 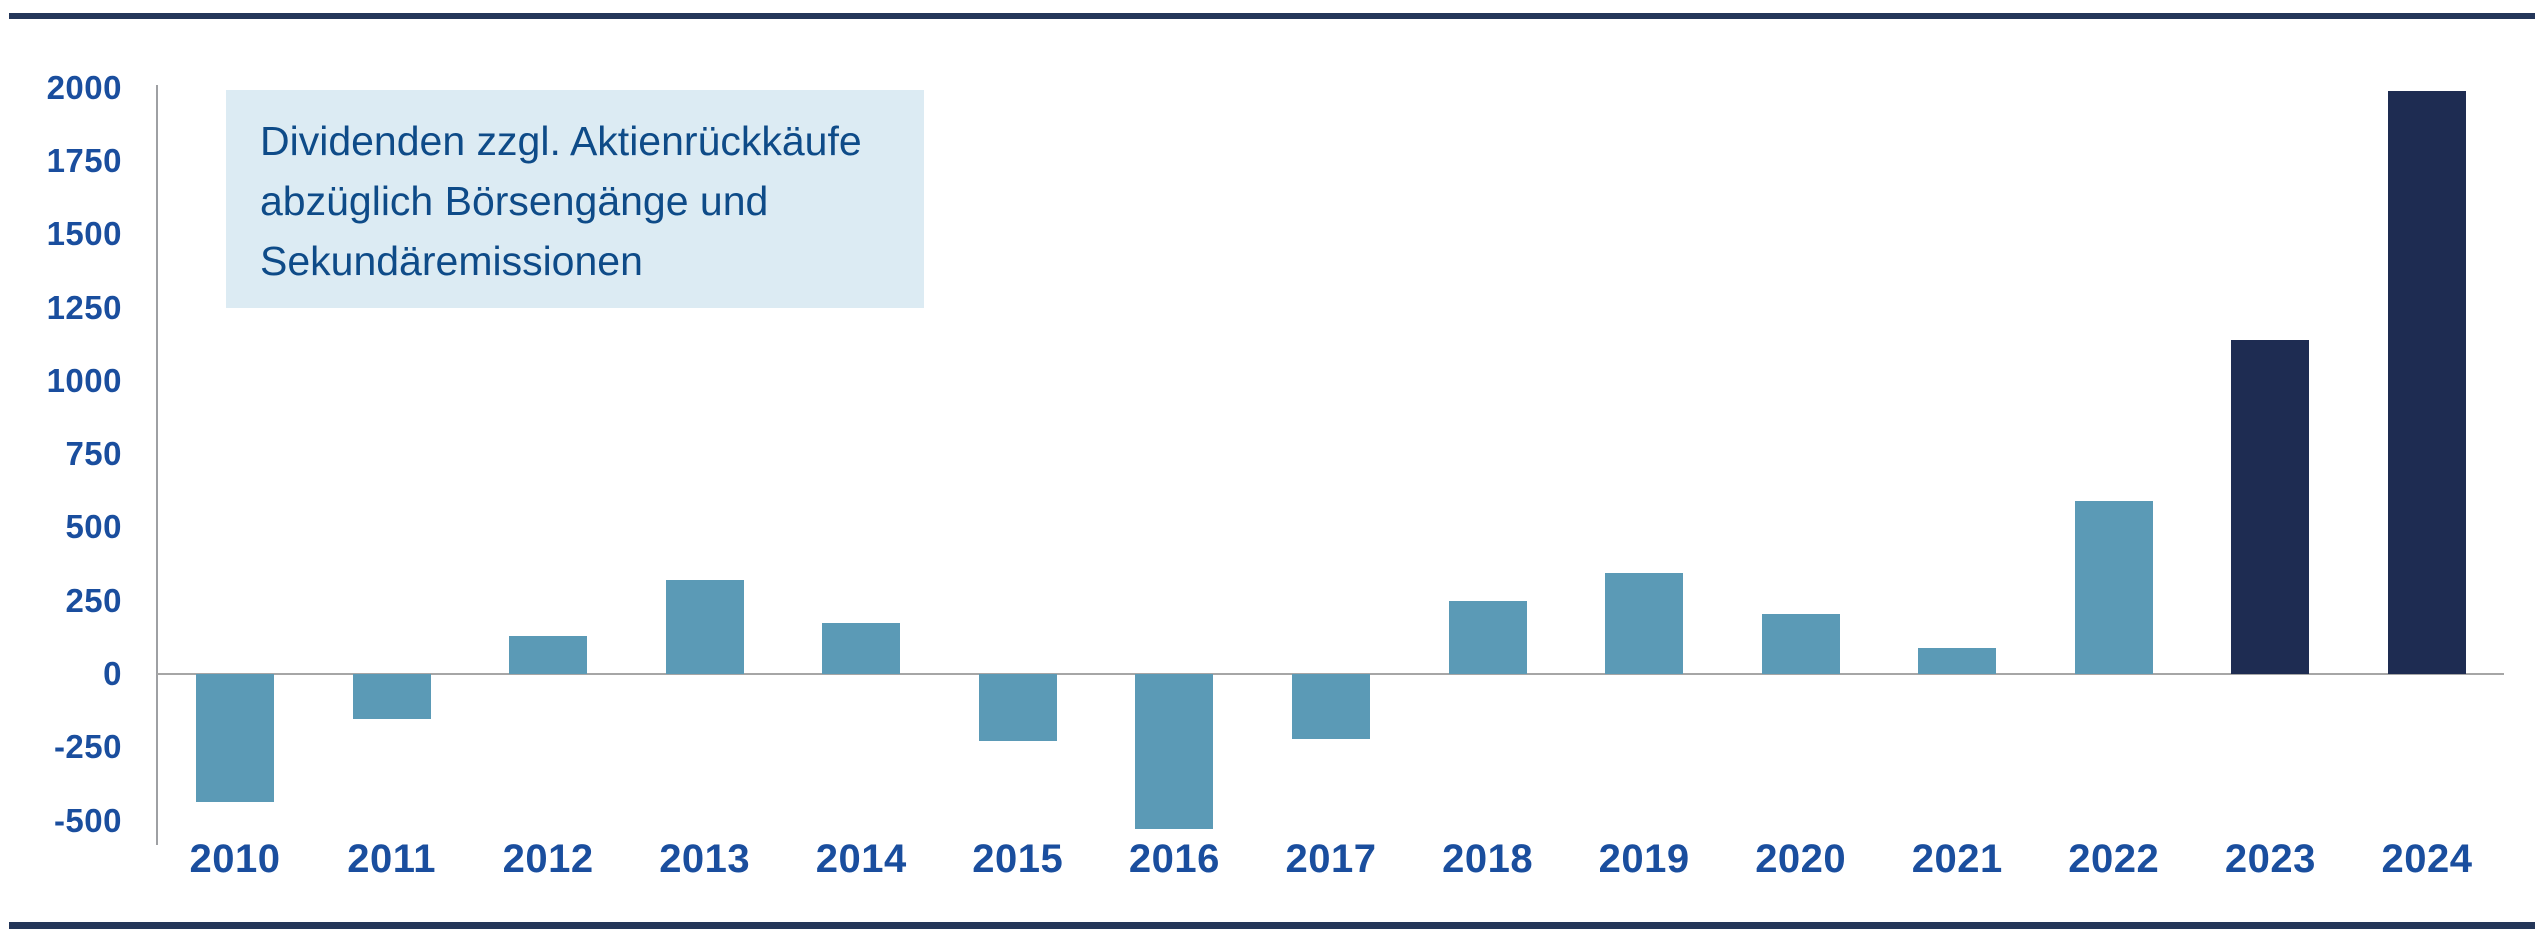 What do you see at coordinates (391, 859) in the screenshot?
I see `x-tick-label-2011: 2011` at bounding box center [391, 859].